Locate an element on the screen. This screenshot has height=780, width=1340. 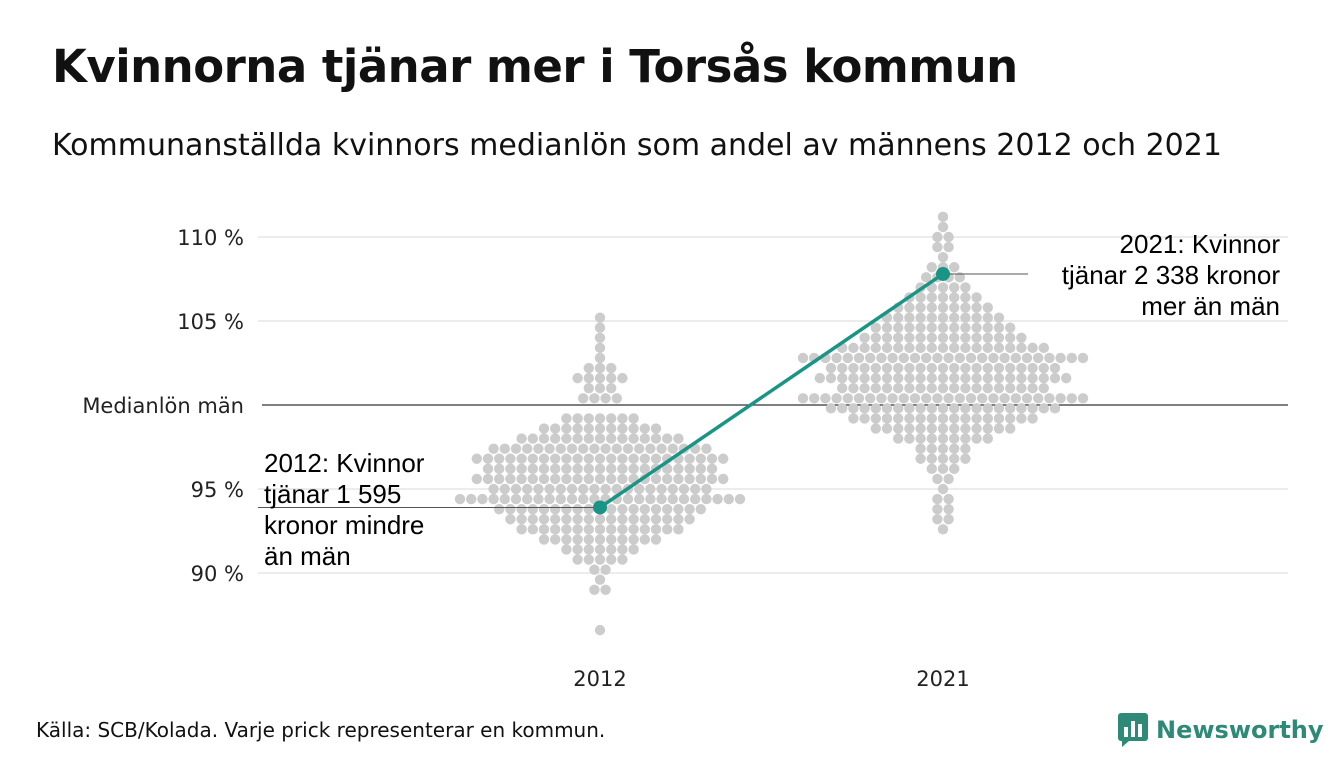
y-tick-label: 110 % is located at coordinates (210, 238).